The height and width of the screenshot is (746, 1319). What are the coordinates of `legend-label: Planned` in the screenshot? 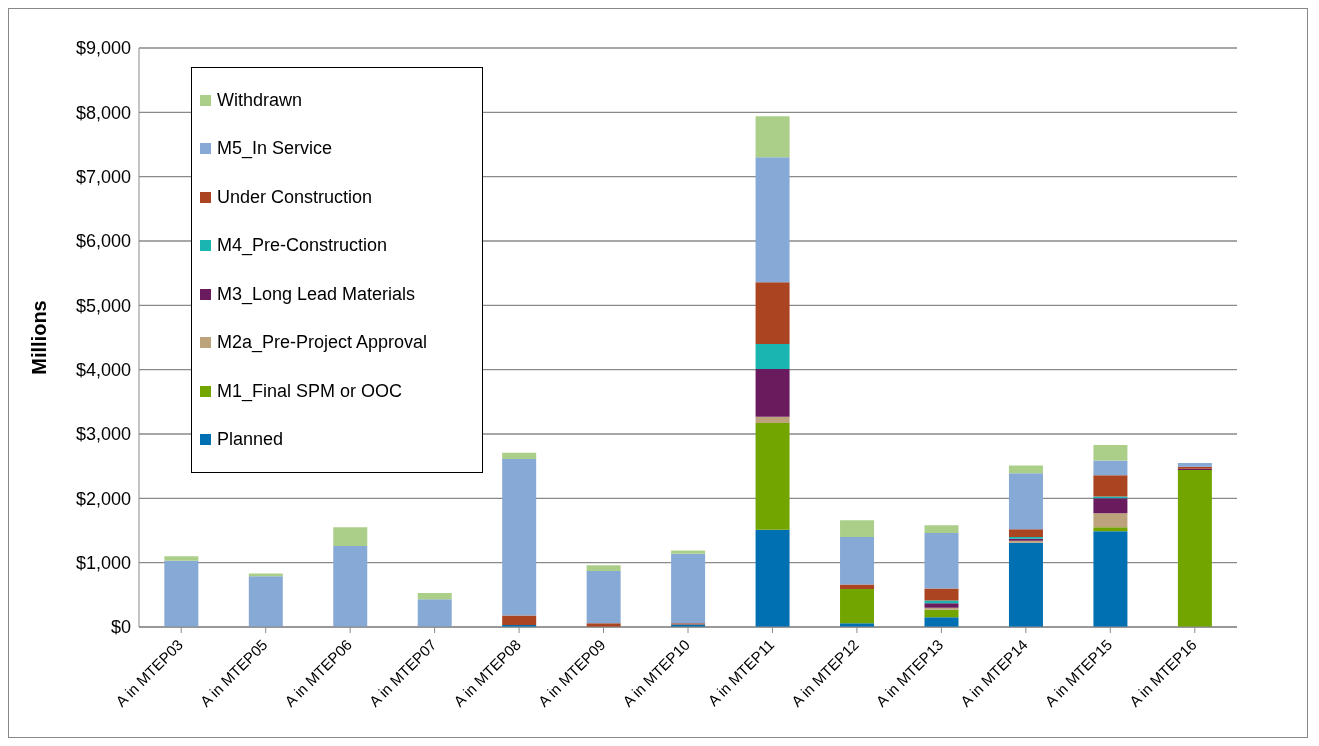 It's located at (250, 440).